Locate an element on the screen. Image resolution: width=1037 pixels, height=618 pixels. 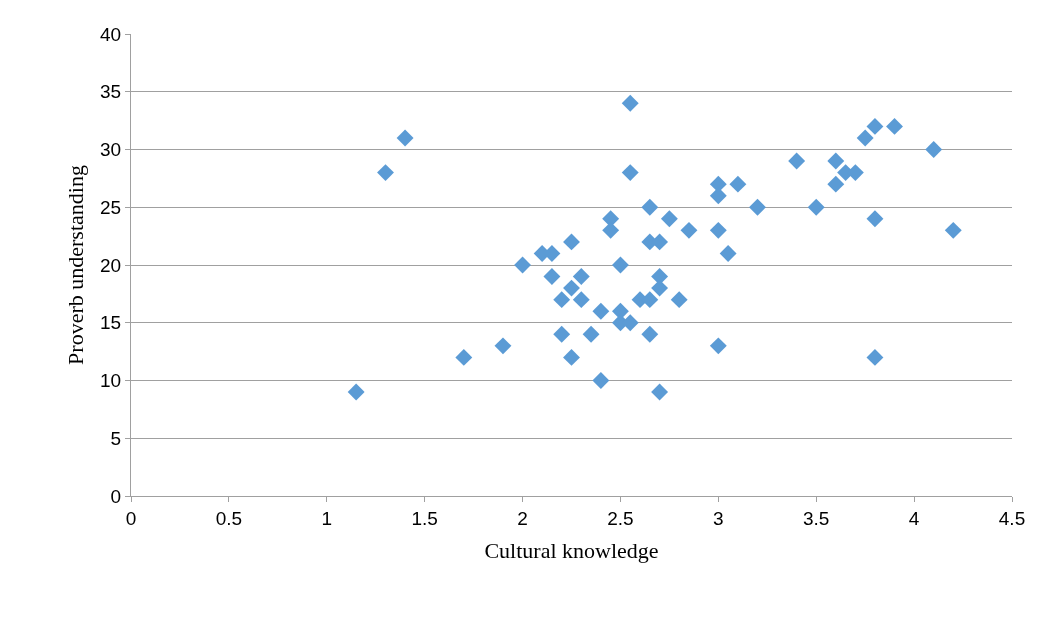
x-tick-label: 4 is located at coordinates (914, 518).